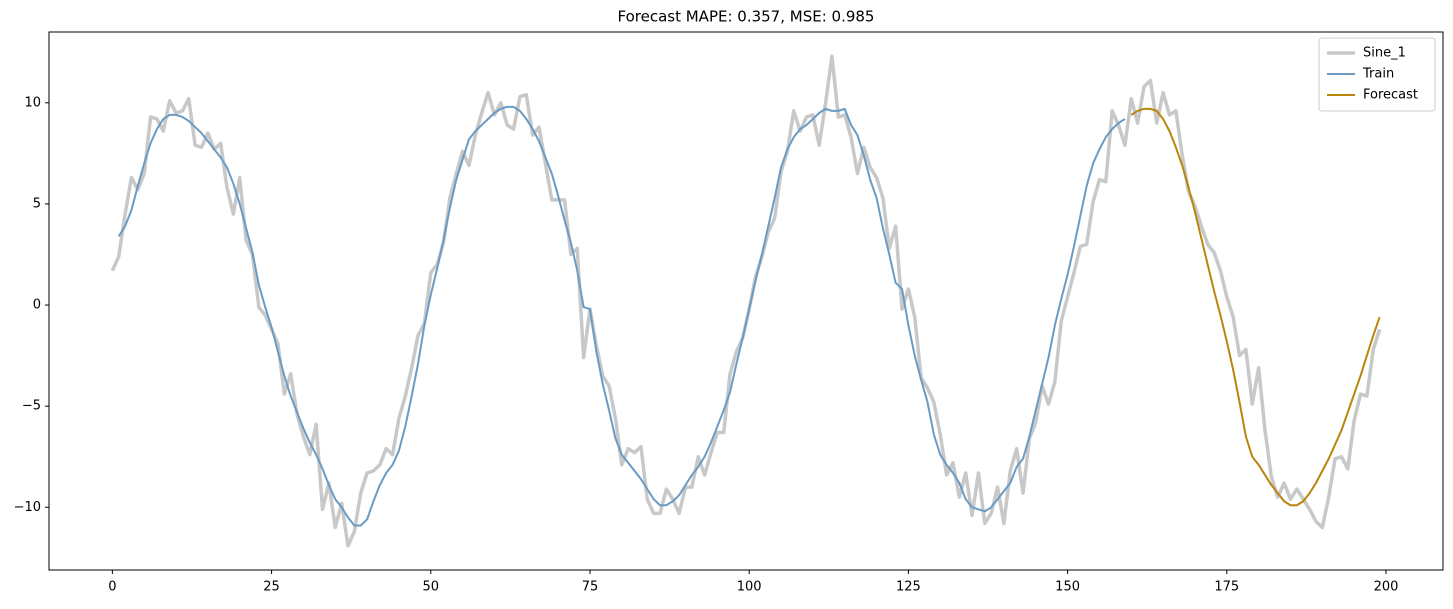 The width and height of the screenshot is (1453, 609). Describe the element at coordinates (431, 587) in the screenshot. I see `x-tick-label: 50` at that location.